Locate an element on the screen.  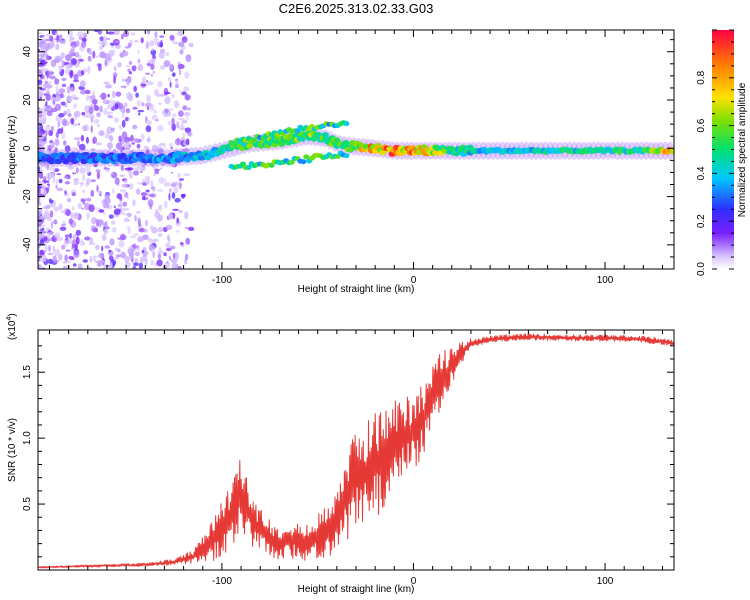
colorbar-tick-label: 0.4 is located at coordinates (701, 173).